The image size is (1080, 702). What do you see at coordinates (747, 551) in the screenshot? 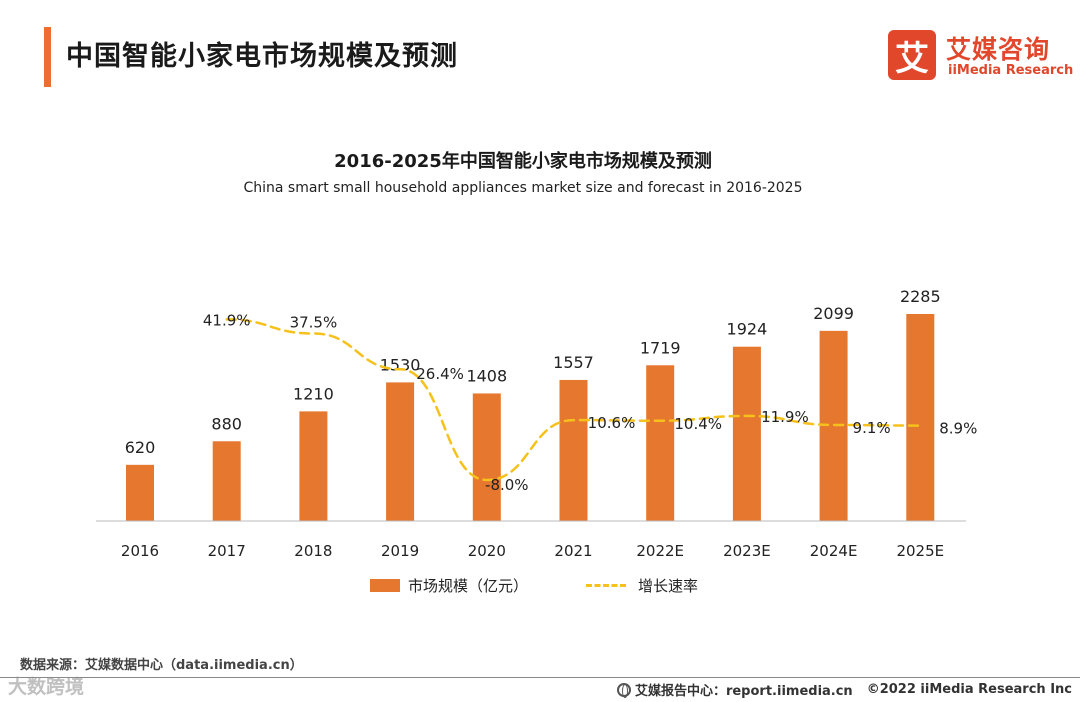
I see `x-tick-label-2023E: 2023E` at bounding box center [747, 551].